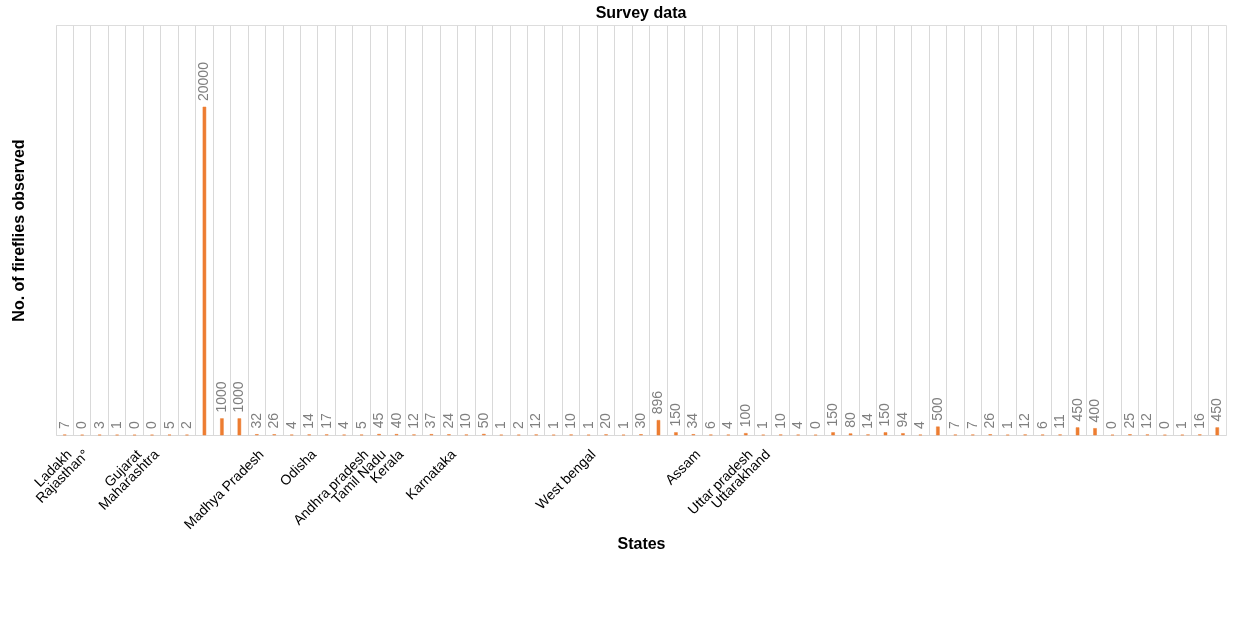  What do you see at coordinates (744, 415) in the screenshot?
I see `data-label: 100` at bounding box center [744, 415].